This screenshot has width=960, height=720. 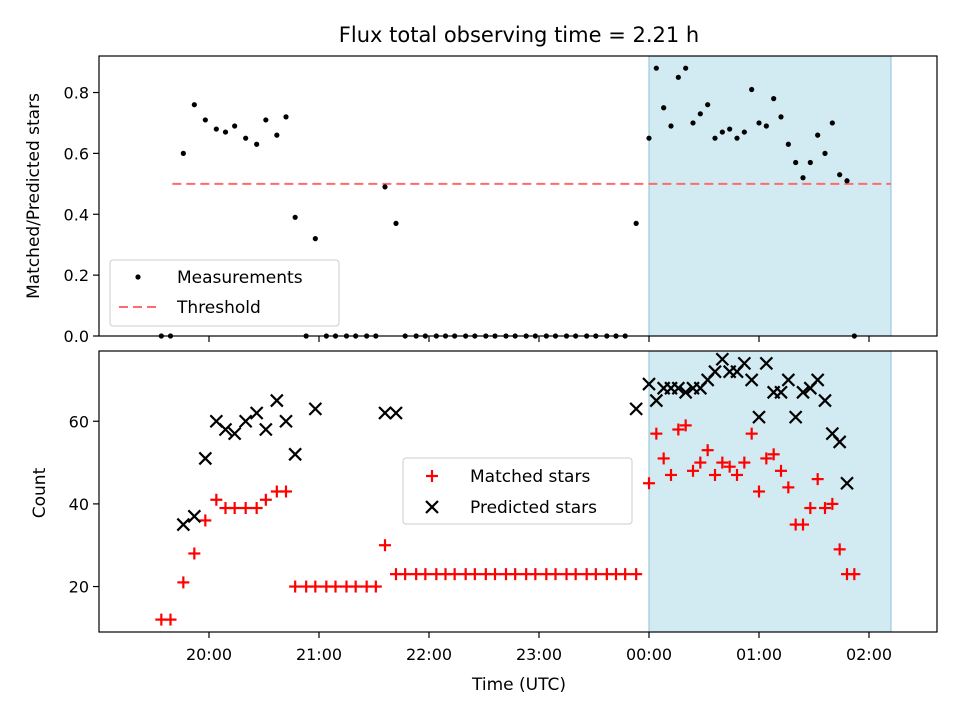 What do you see at coordinates (518, 685) in the screenshot?
I see `x-axis-label: Time (UTC)` at bounding box center [518, 685].